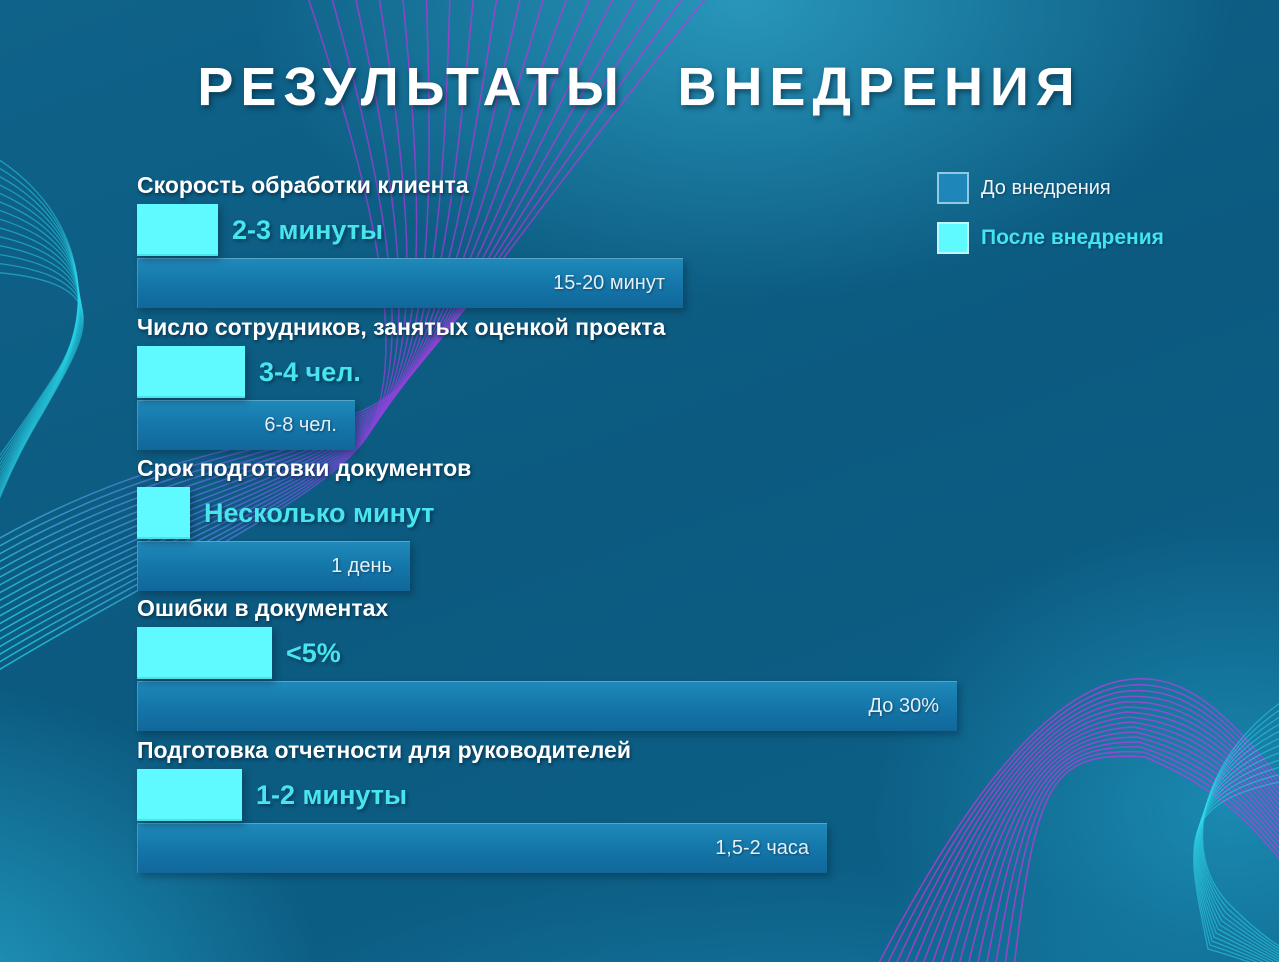 This screenshot has height=962, width=1279. Describe the element at coordinates (384, 750) in the screenshot. I see `metric-title: Подготовка отчетности для руководителей` at that location.